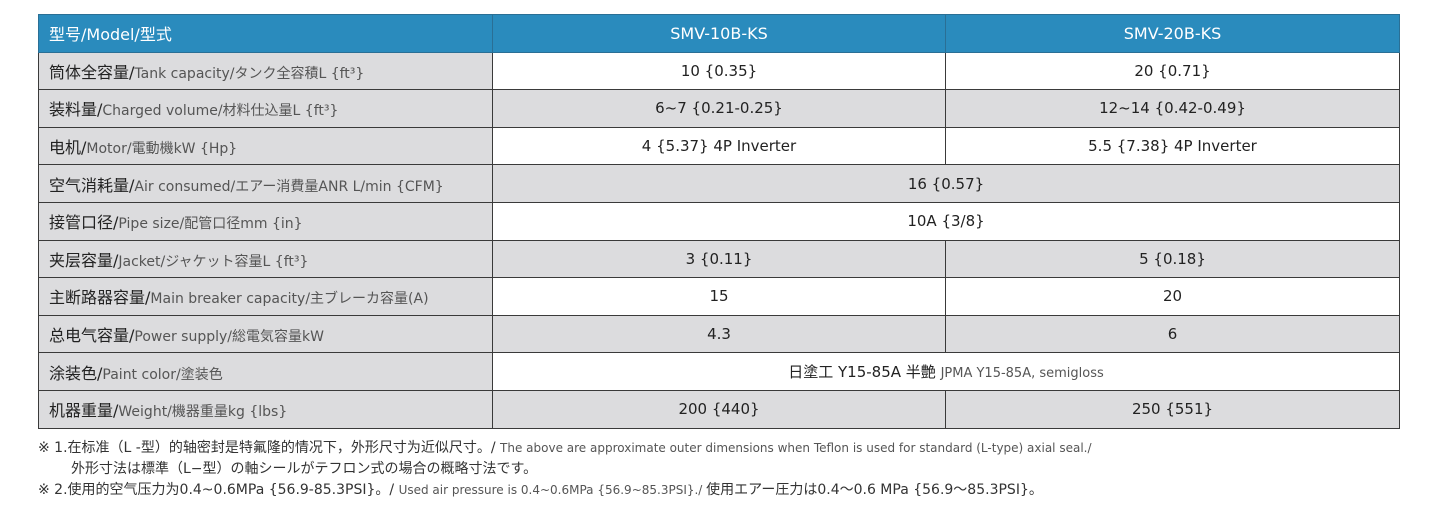 This screenshot has height=530, width=1435. What do you see at coordinates (220, 111) in the screenshot?
I see `label-rest: Charged volume/材料仕込量L {ft³}` at bounding box center [220, 111].